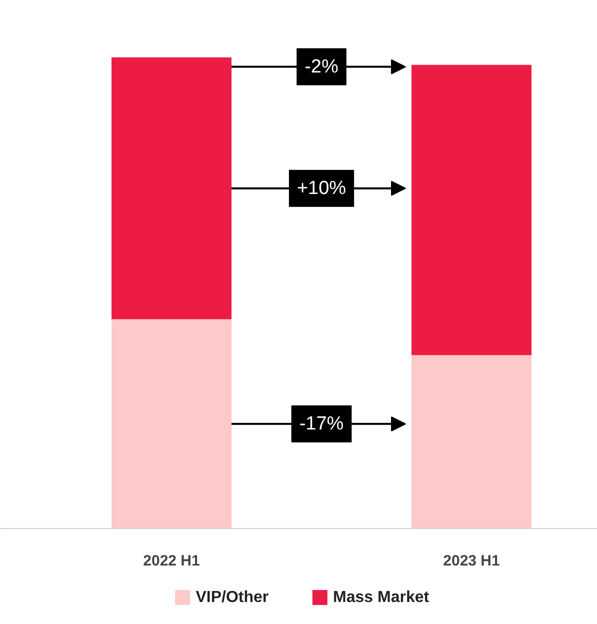 This screenshot has height=624, width=597. Describe the element at coordinates (171, 561) in the screenshot. I see `x-tick-label: 2022 H1` at that location.